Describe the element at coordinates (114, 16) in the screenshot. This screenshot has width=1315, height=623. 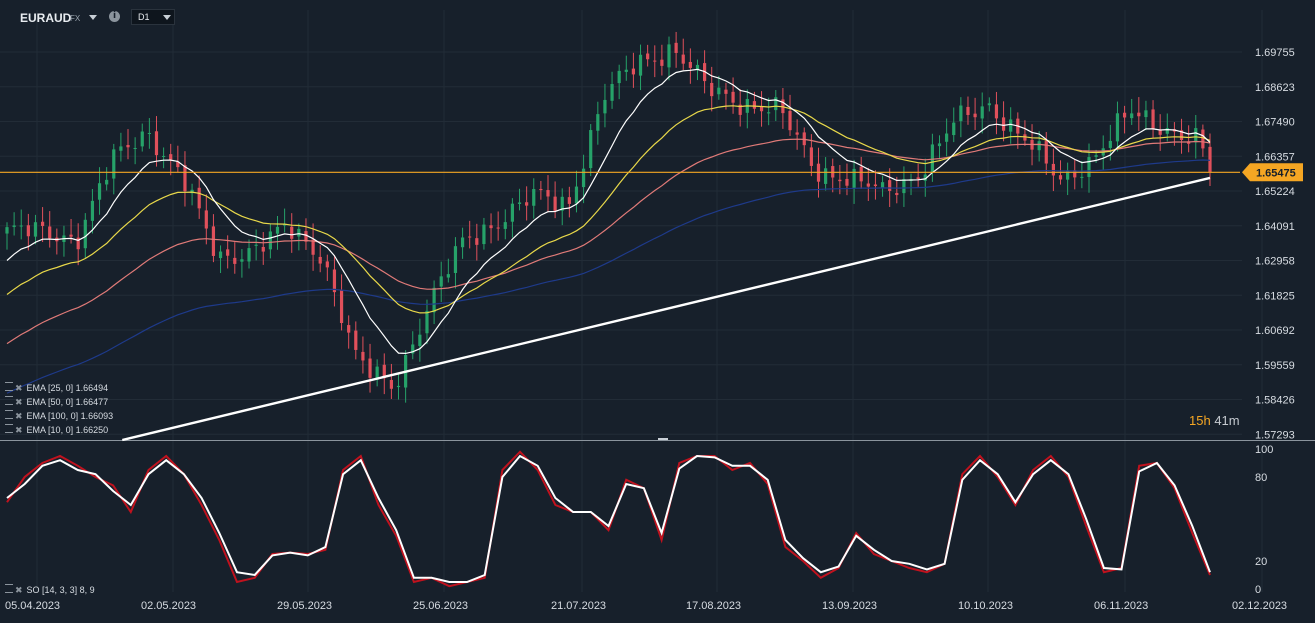
I see `info-icon: i` at that location.